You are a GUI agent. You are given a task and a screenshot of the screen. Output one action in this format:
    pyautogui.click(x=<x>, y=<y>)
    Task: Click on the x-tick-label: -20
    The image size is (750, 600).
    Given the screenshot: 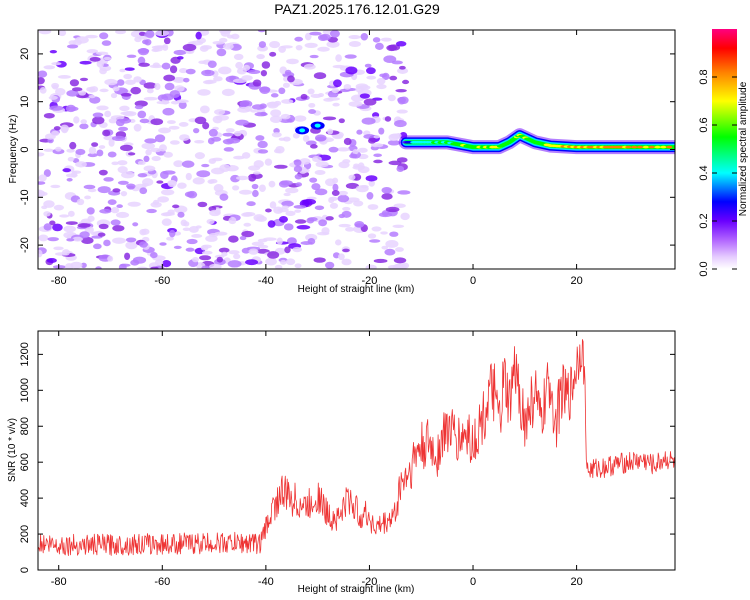 What is the action you would take?
    pyautogui.click(x=369, y=281)
    